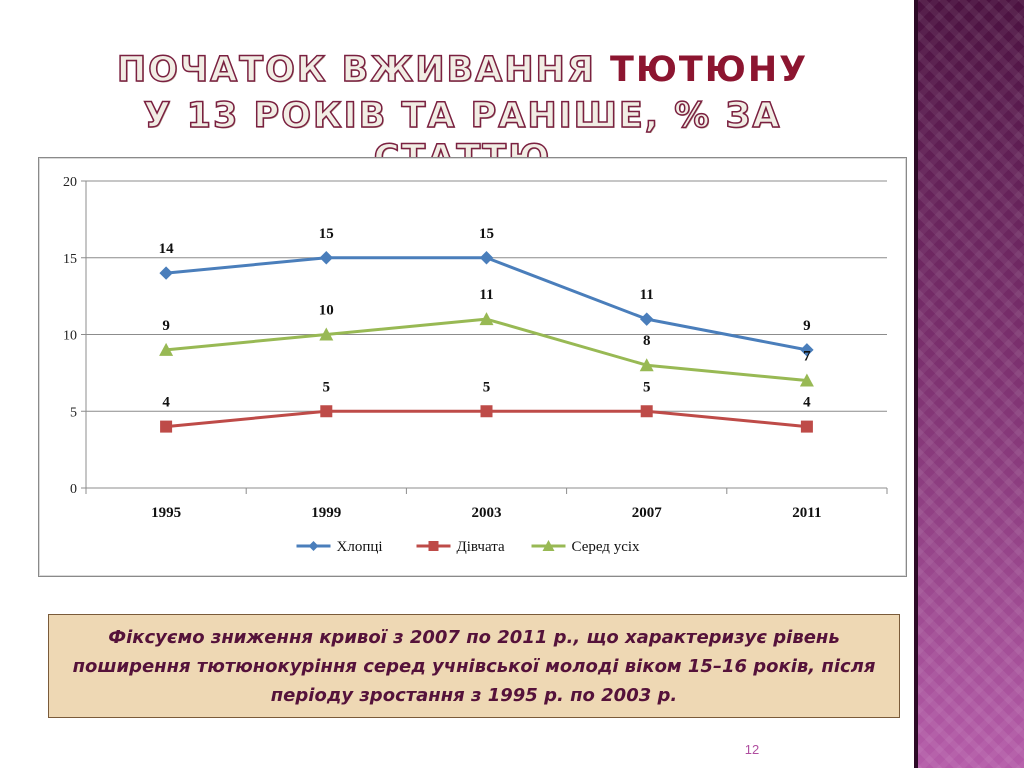 The width and height of the screenshot is (1024, 768). Describe the element at coordinates (752, 749) in the screenshot. I see `page-number: 12` at that location.